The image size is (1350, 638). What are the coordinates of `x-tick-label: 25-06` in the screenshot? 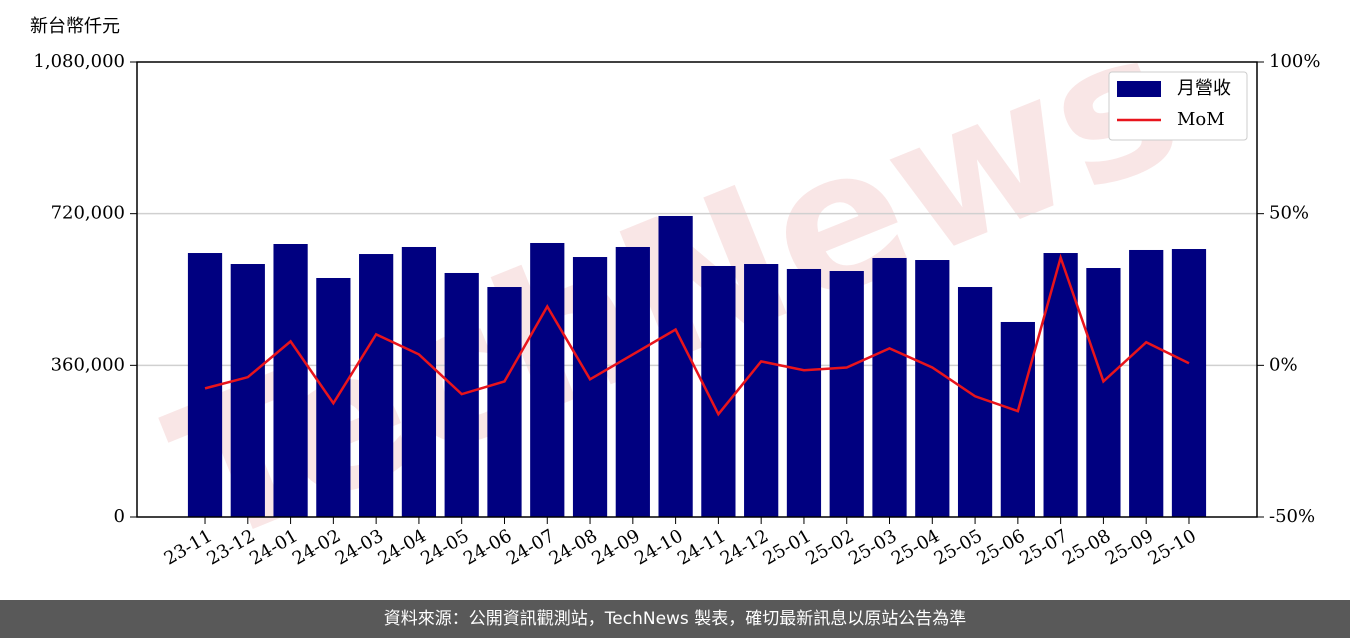 It's located at (1000, 547).